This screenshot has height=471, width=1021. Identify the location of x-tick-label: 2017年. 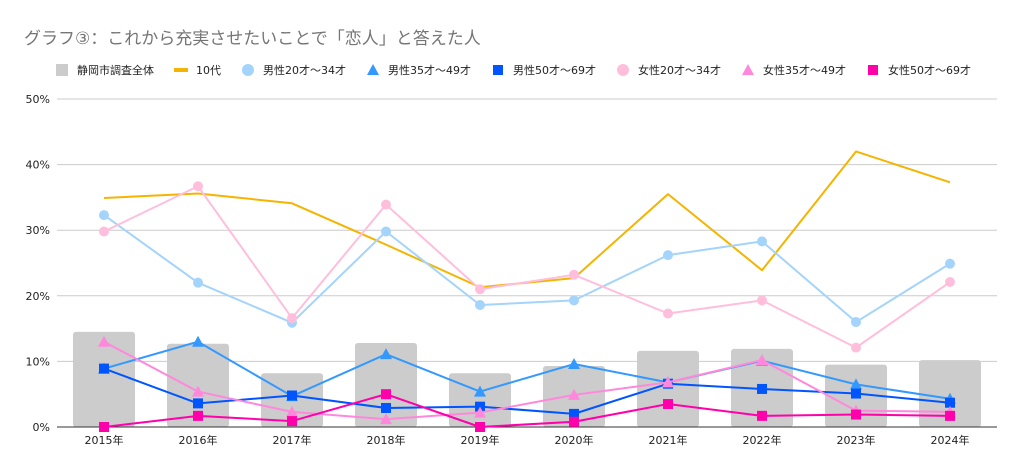
(292, 440).